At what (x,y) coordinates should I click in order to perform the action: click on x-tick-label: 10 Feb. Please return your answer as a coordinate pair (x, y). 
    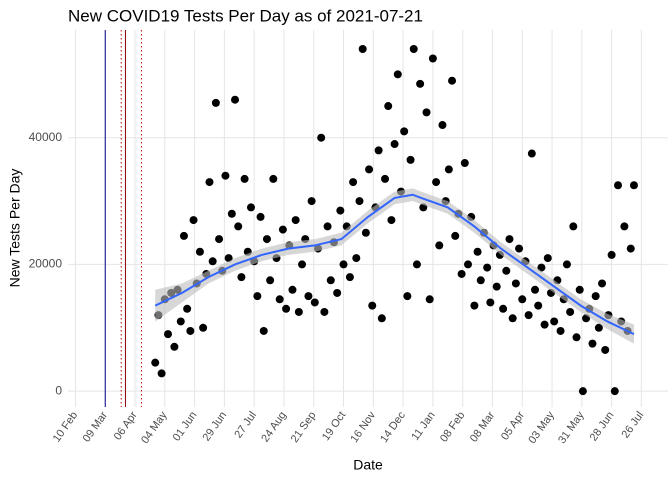
    Looking at the image, I should click on (65, 427).